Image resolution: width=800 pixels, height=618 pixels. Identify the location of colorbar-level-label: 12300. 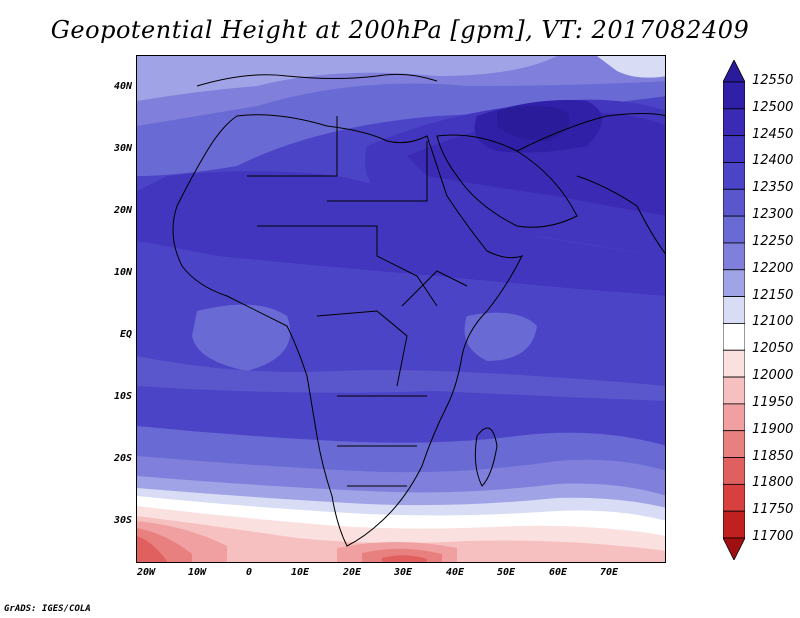
(773, 215).